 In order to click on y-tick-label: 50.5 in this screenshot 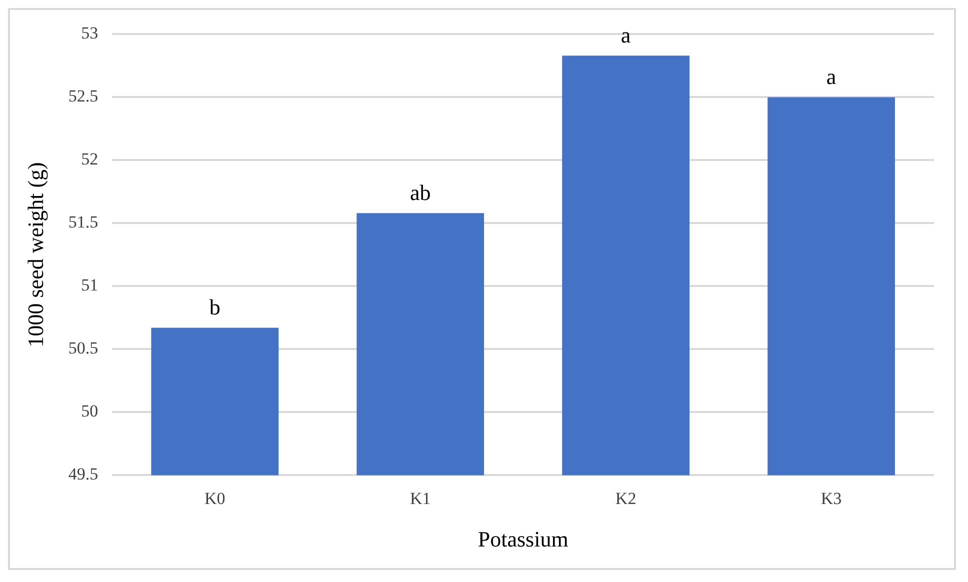, I will do `click(83, 348)`.